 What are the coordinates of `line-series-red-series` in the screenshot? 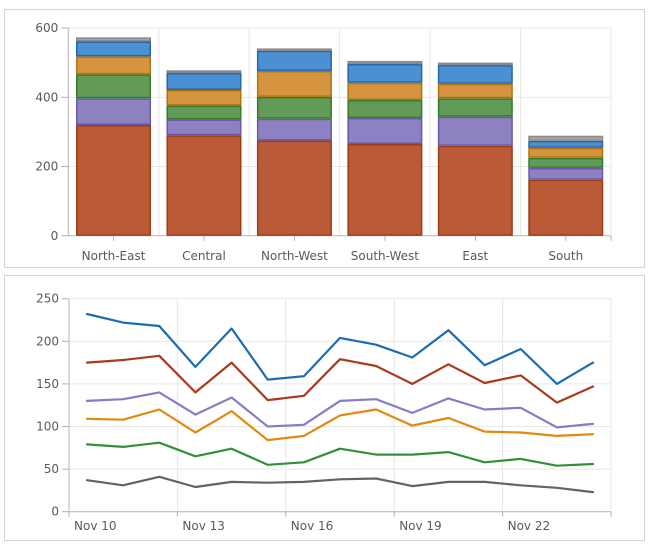 It's located at (340, 379).